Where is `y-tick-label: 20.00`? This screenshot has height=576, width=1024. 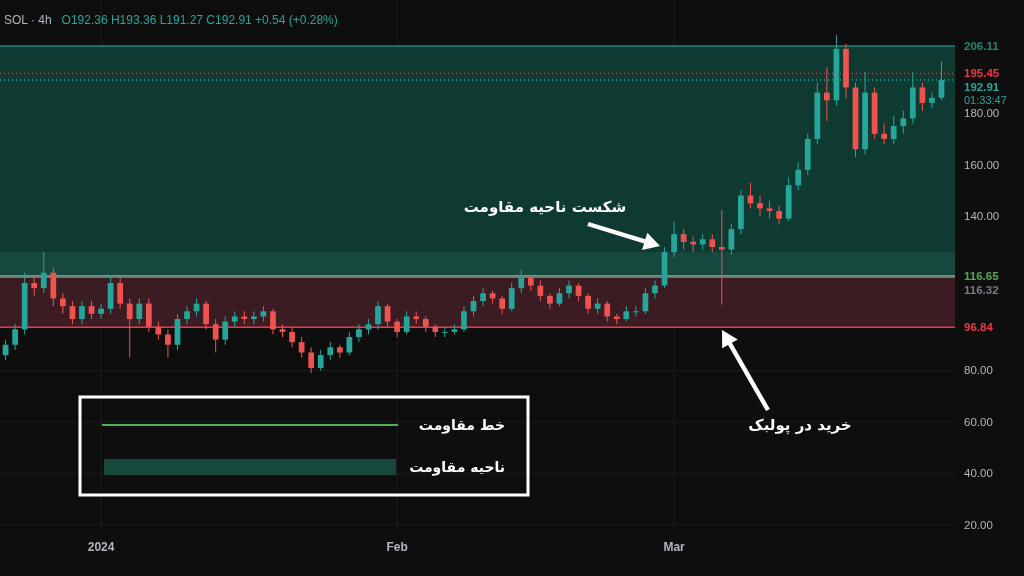
y-tick-label: 20.00 is located at coordinates (978, 524).